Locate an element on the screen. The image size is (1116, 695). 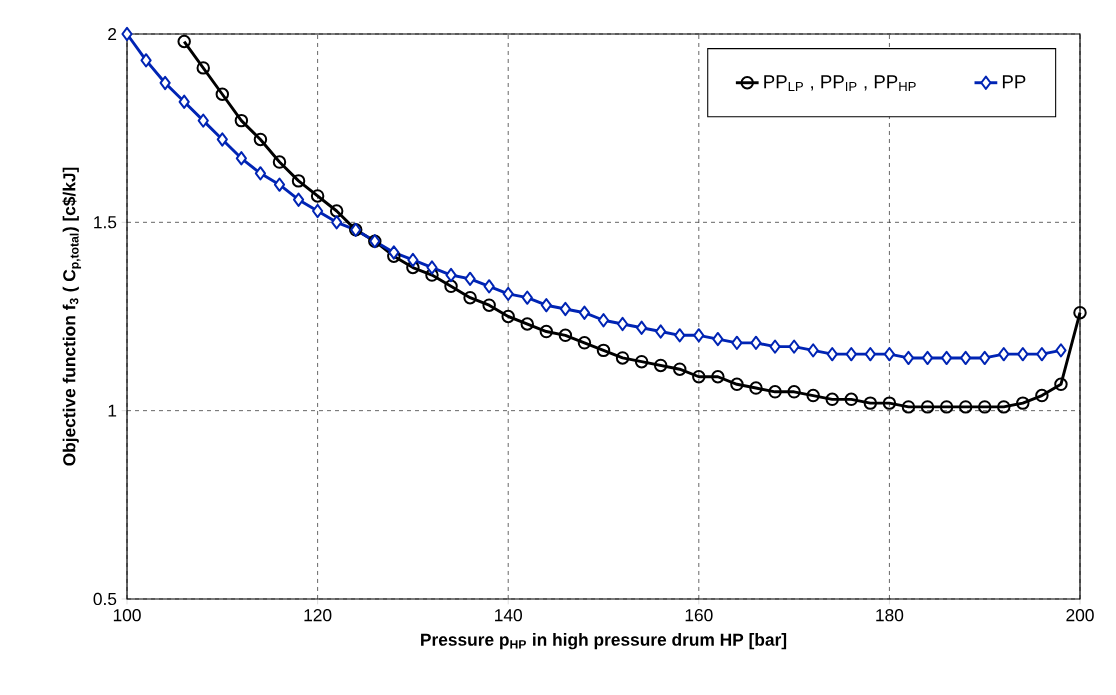
legend-label: PP is located at coordinates (1014, 82).